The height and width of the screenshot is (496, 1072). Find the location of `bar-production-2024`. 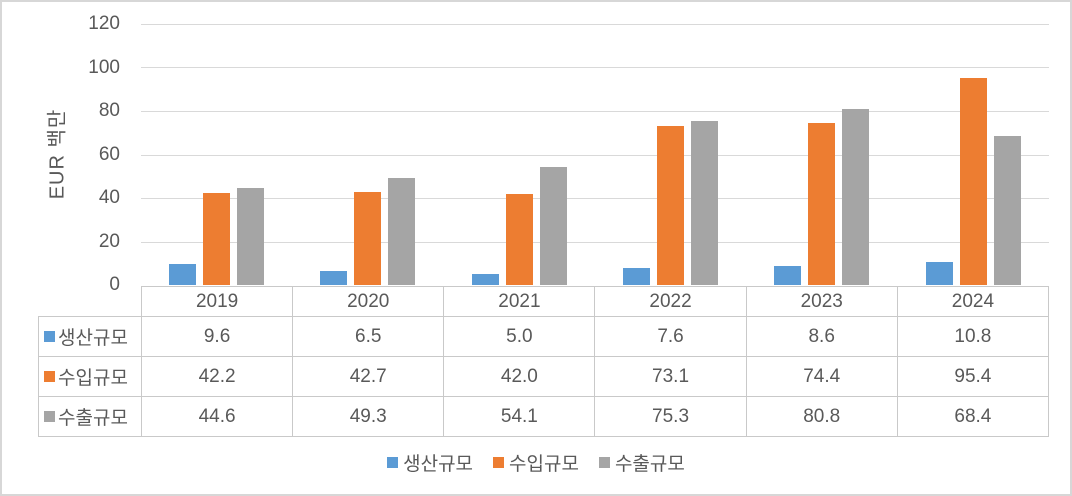

bar-production-2024 is located at coordinates (939, 273).